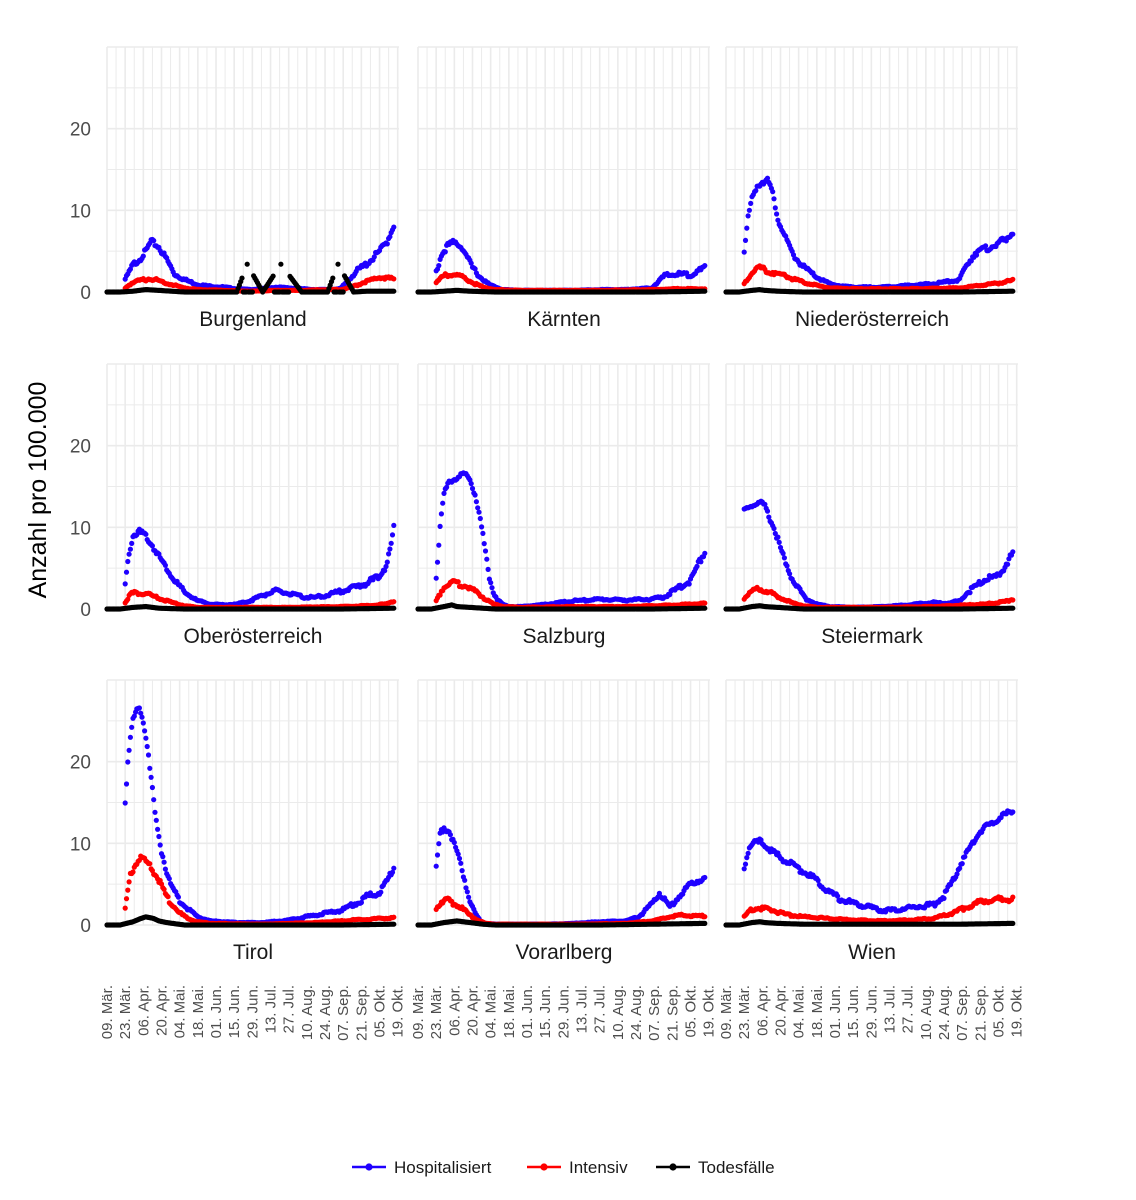 This screenshot has width=1136, height=1200. I want to click on x-tick-label: 07. Sep., so click(343, 1013).